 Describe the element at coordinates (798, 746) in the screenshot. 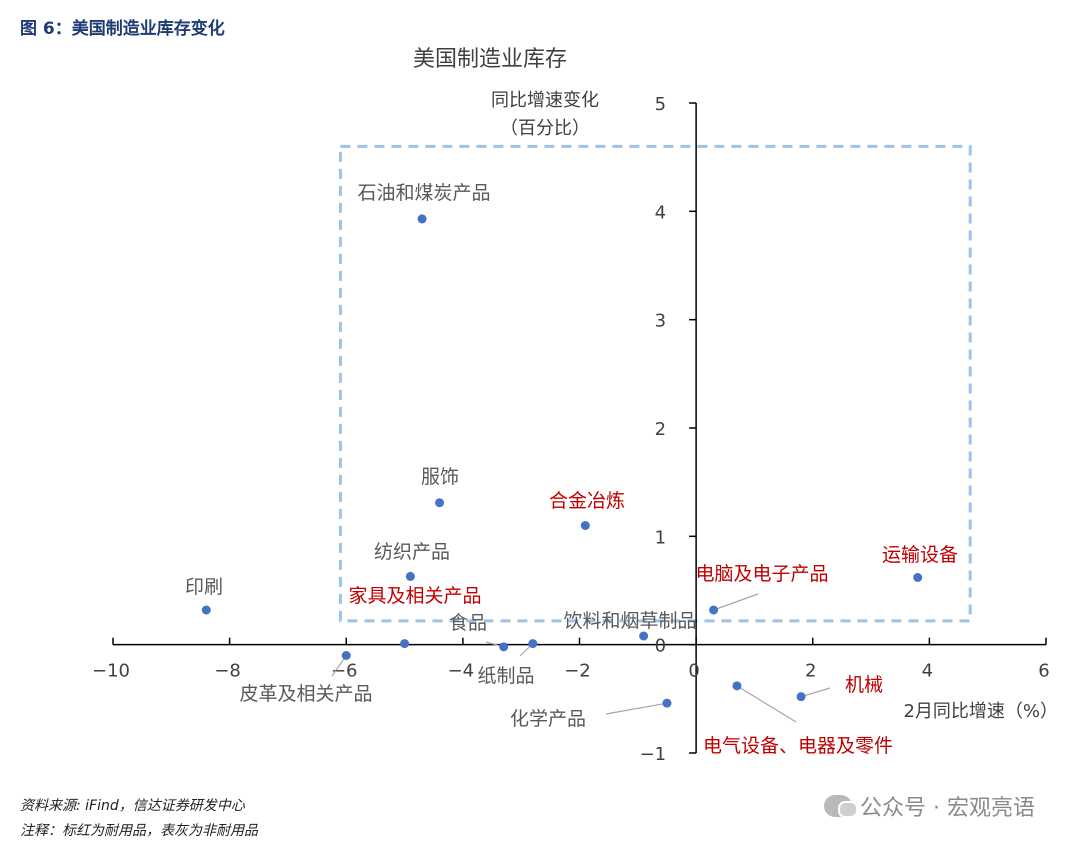

I see `data-label: 电气设备、电器及零件` at that location.